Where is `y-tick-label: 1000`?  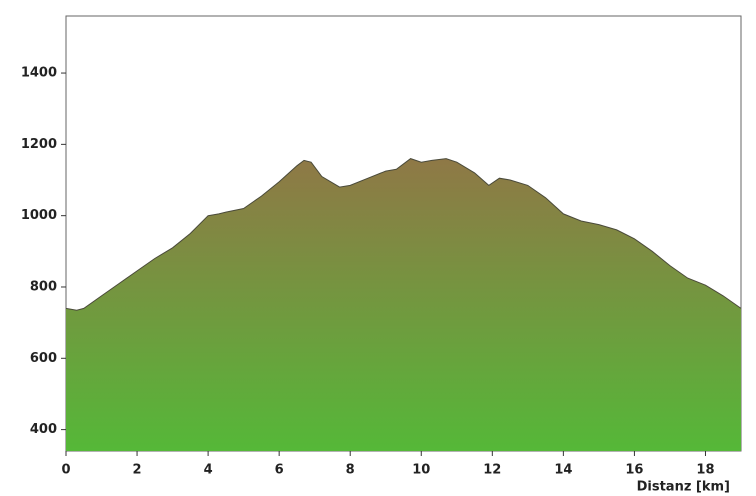 y-tick-label: 1000 is located at coordinates (39, 215).